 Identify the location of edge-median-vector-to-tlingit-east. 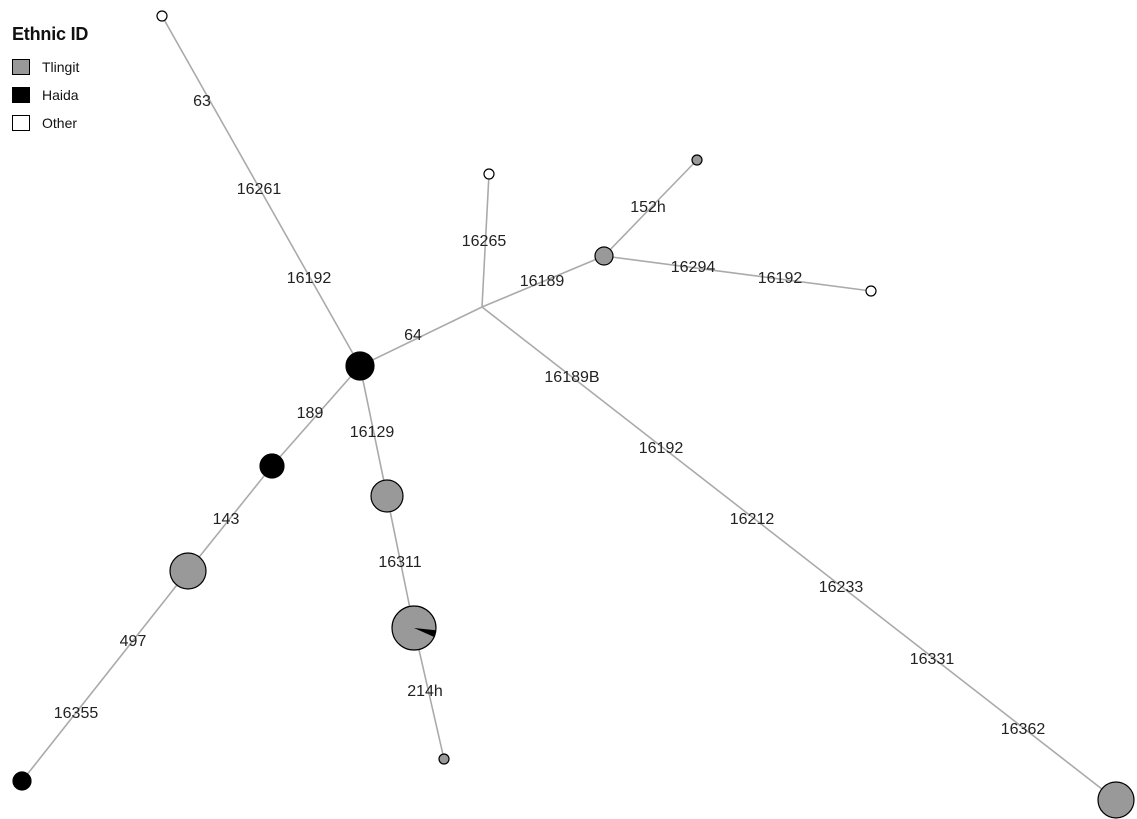
(543, 281).